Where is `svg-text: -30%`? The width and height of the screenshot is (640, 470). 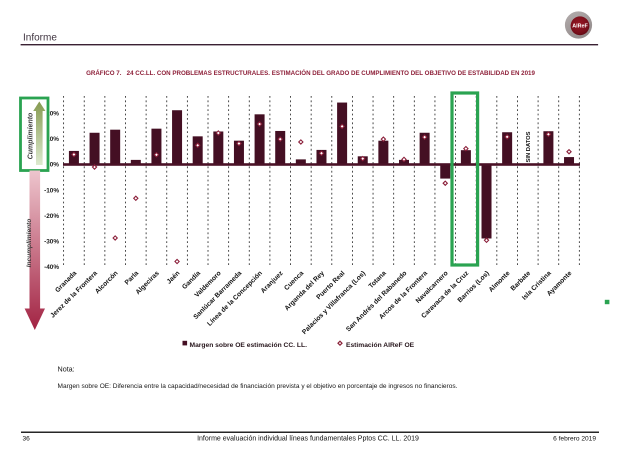 svg-text: -30% is located at coordinates (51, 242).